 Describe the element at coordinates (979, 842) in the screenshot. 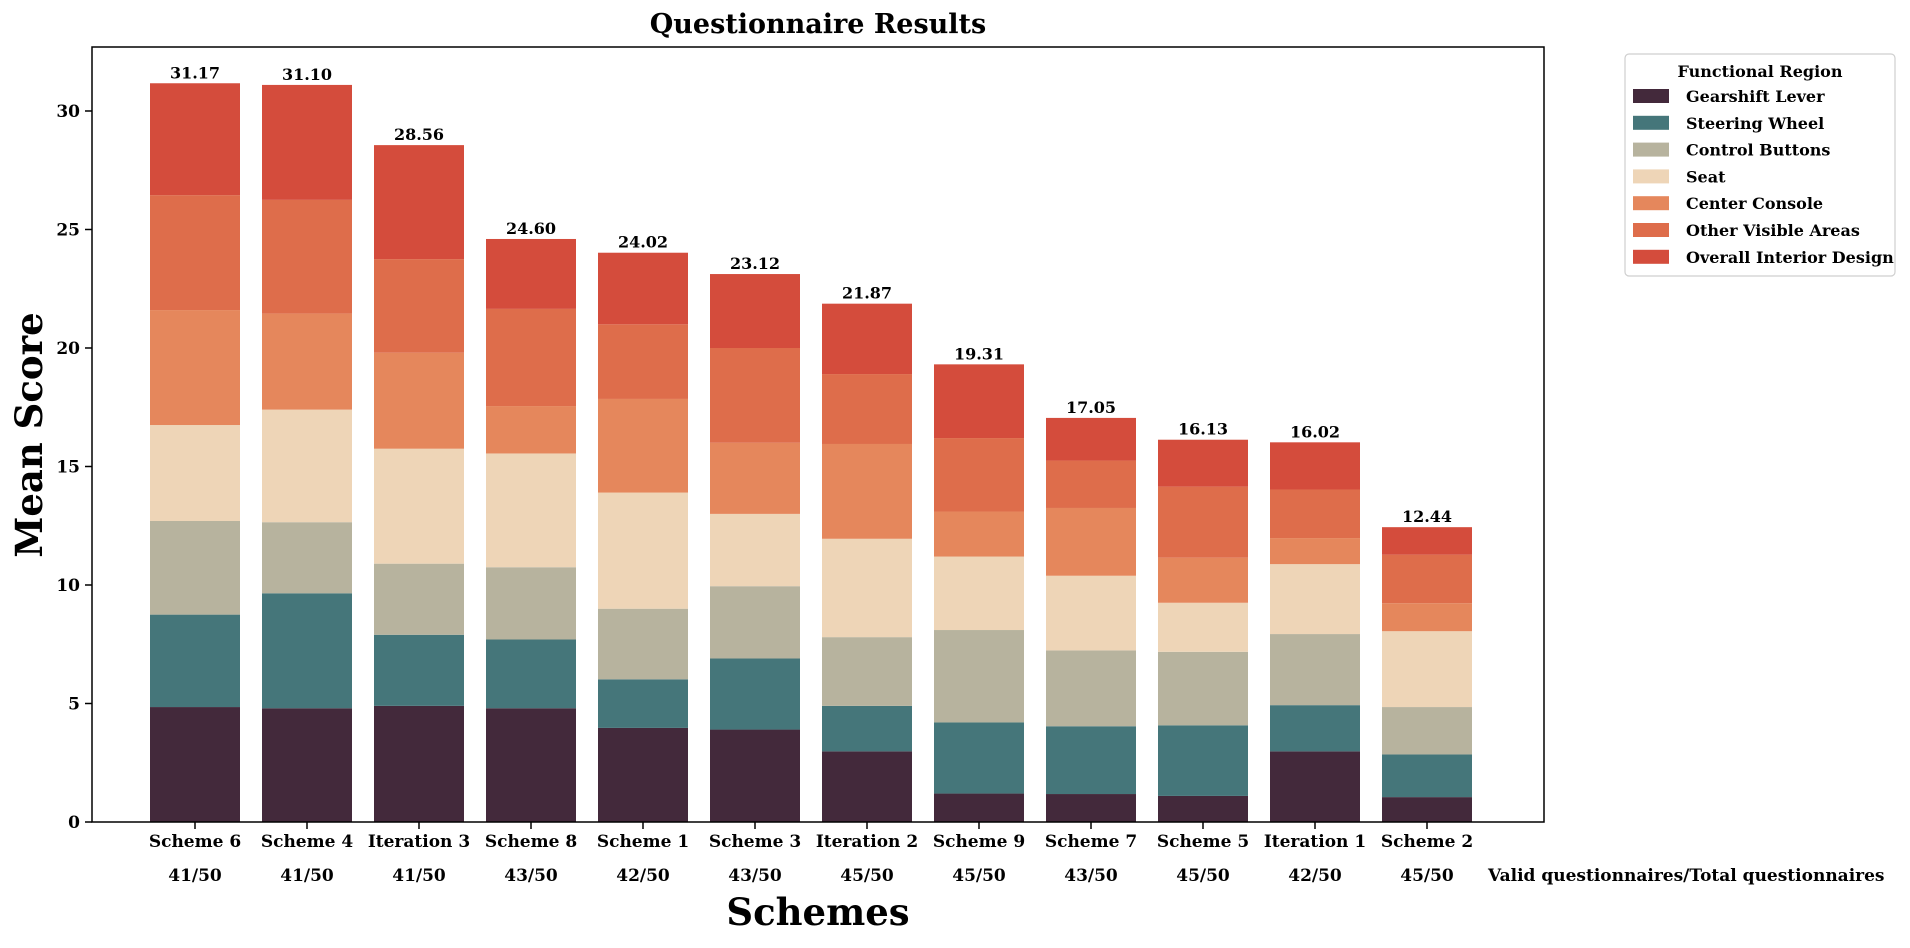

I see `x-tick-label: Scheme 9` at that location.